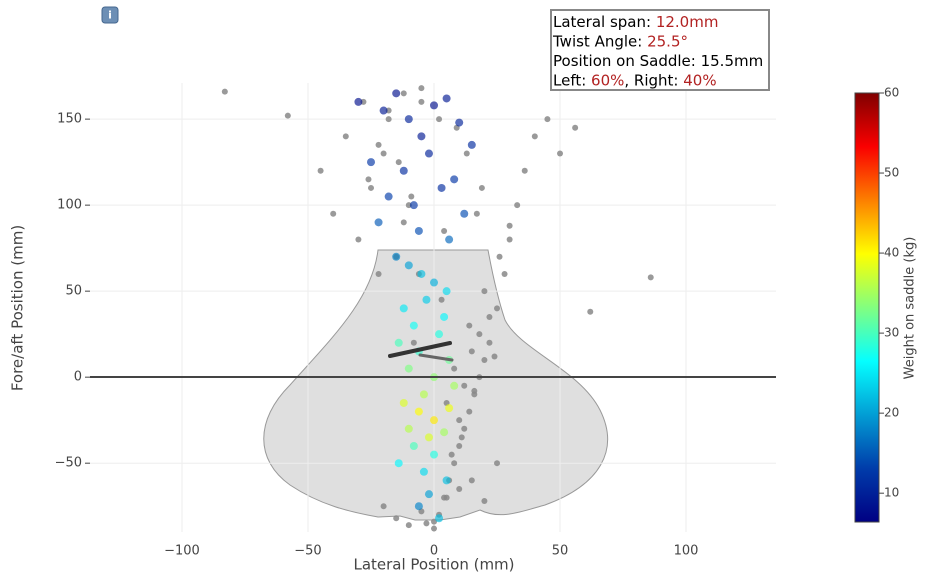  I want to click on x-tick-label: −50, so click(307, 551).